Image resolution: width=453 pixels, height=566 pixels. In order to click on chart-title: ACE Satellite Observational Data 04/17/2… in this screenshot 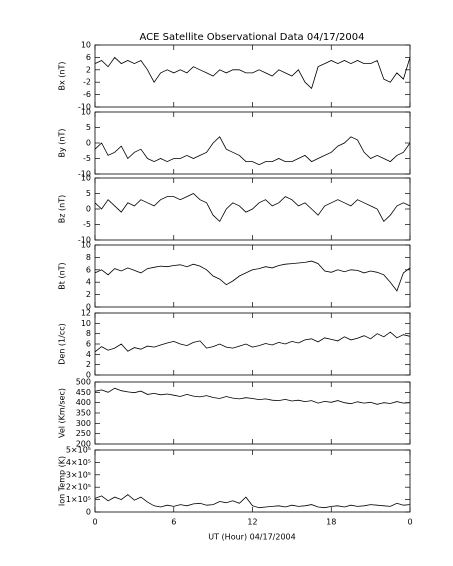, I will do `click(252, 37)`.